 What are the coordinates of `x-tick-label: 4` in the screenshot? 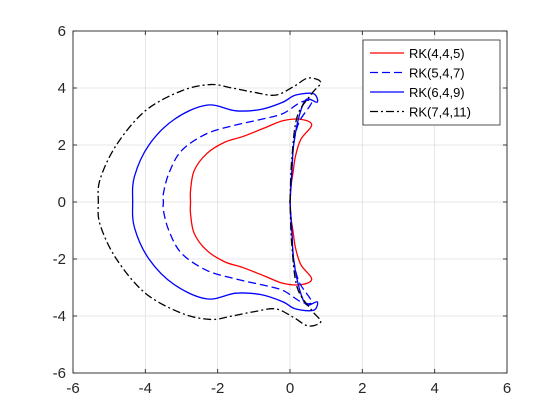 It's located at (434, 388).